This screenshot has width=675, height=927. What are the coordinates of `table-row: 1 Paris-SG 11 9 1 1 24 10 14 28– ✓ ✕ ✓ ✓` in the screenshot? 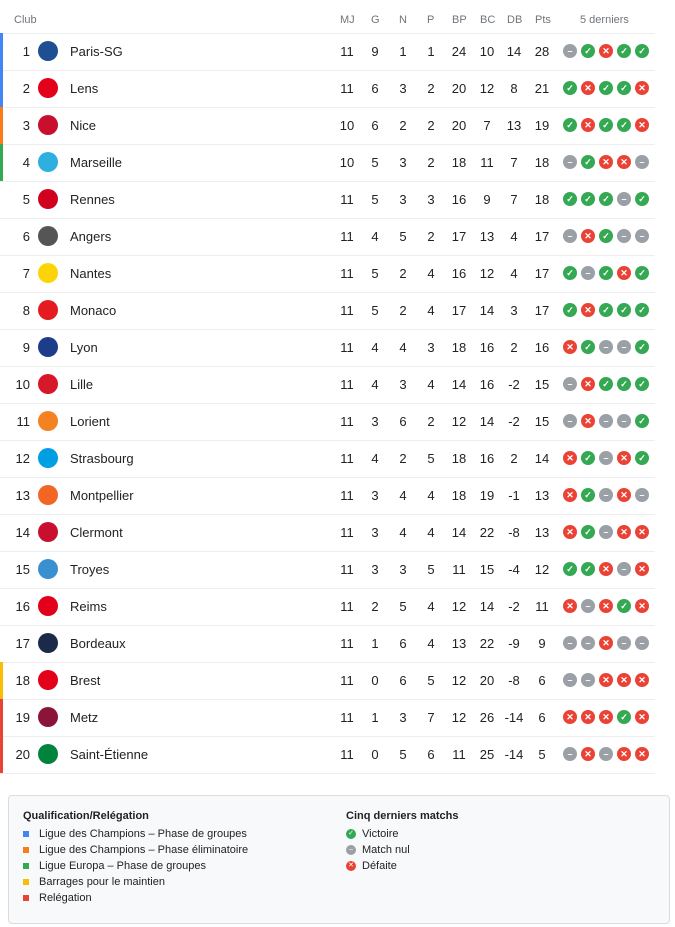 It's located at (327, 52).